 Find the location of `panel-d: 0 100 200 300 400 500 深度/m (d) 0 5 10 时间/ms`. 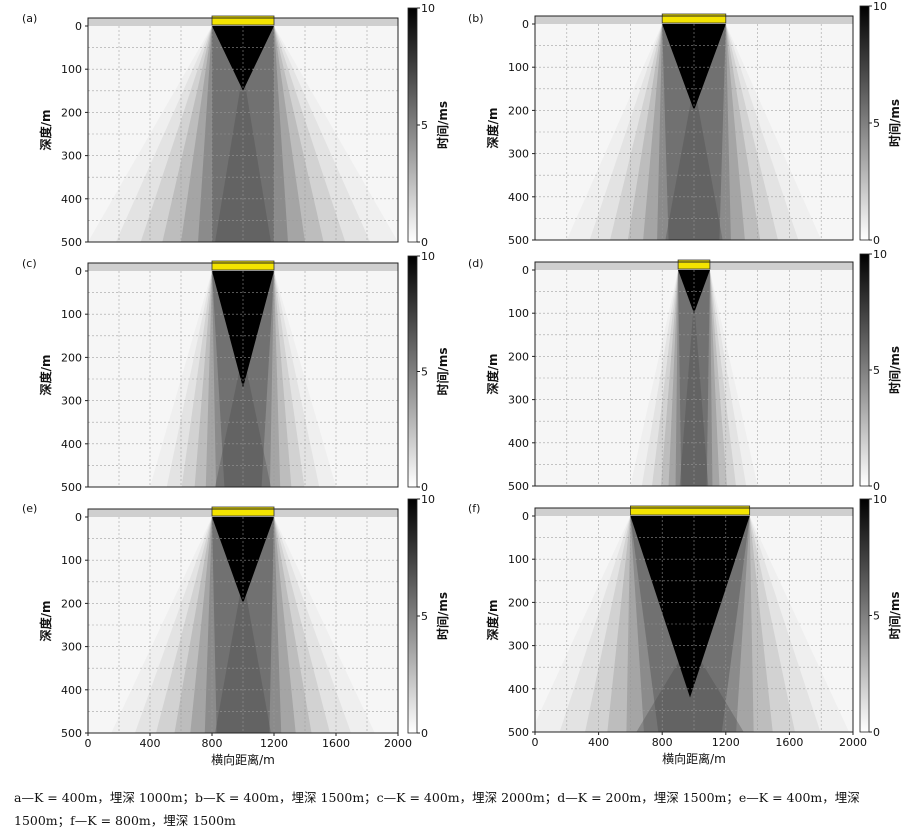

panel-d: 0 100 200 300 400 500 深度/m (d) 0 5 10 时间/ms is located at coordinates (685, 370).